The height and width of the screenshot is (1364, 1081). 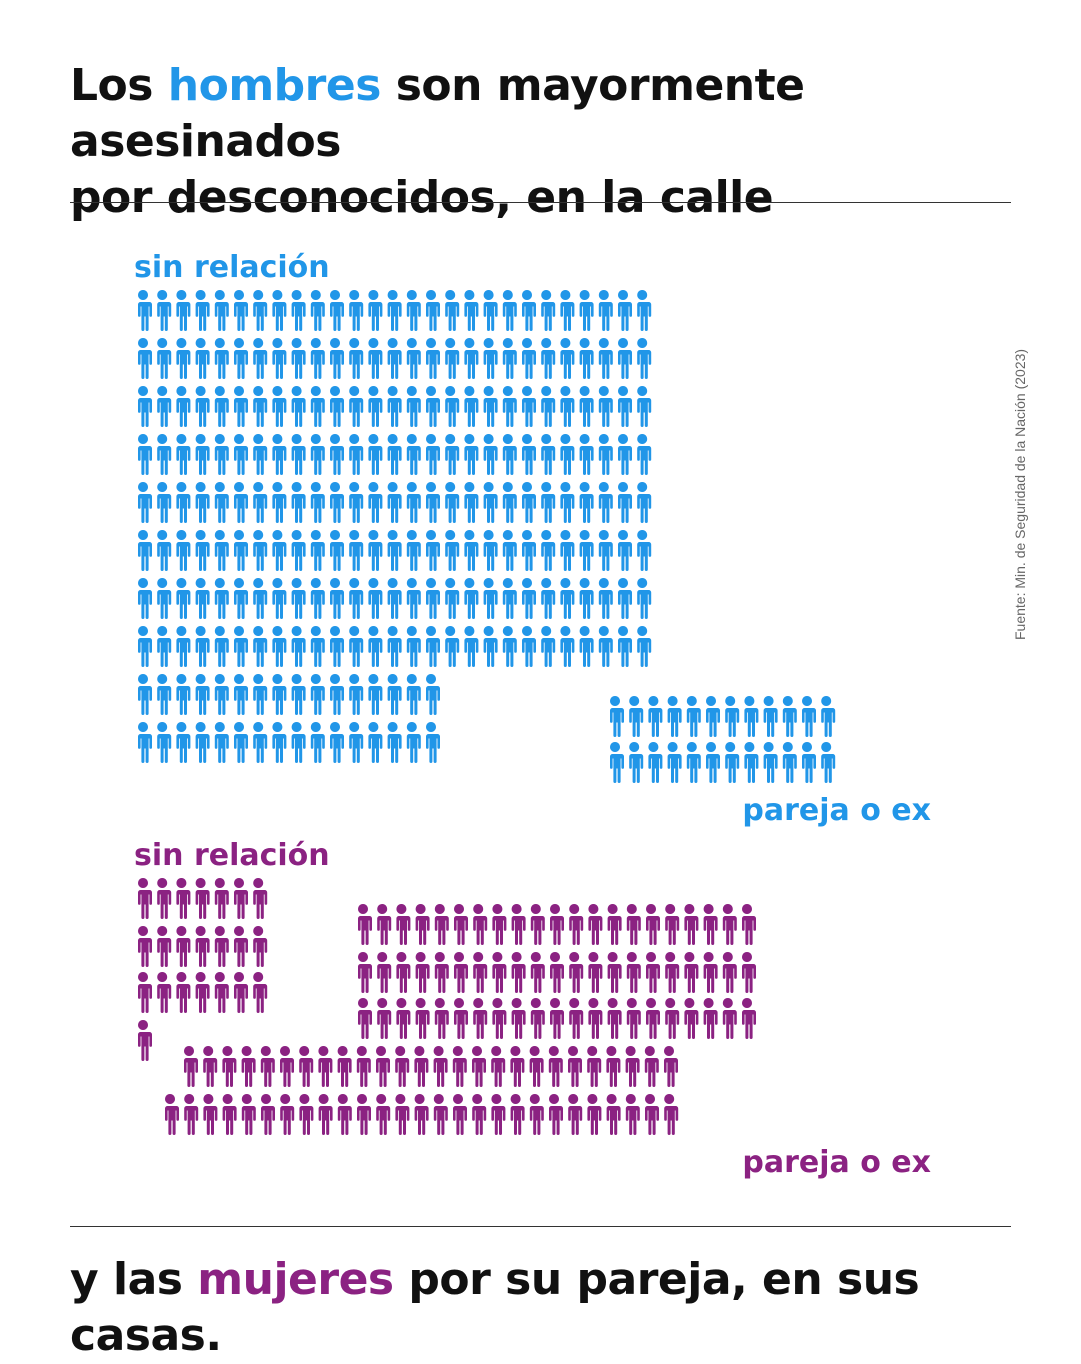 I want to click on hombres-series-label: sin relación, so click(x=232, y=267).